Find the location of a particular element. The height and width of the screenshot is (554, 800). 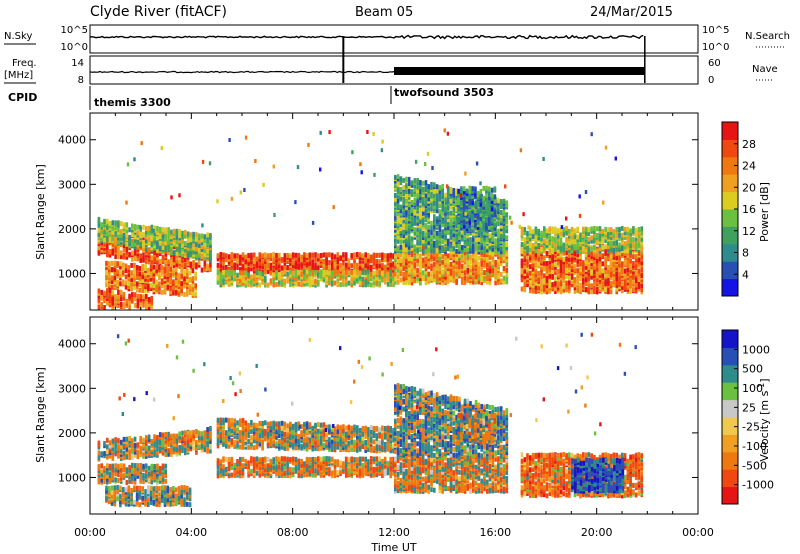

cpid-mode-twofsound: twofsound 3503 is located at coordinates (444, 92).